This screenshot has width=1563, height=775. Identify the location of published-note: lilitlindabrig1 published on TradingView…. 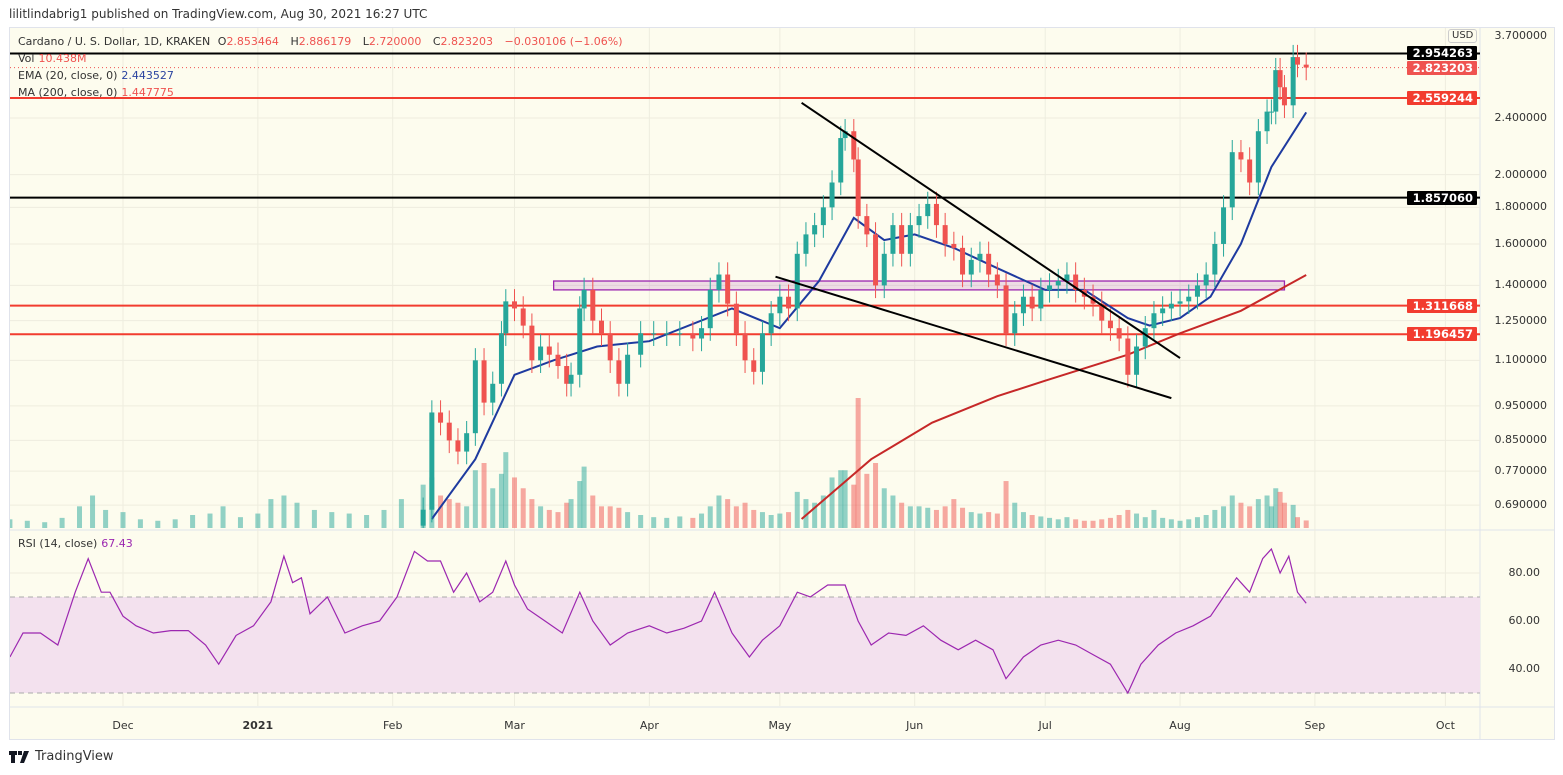
(218, 14).